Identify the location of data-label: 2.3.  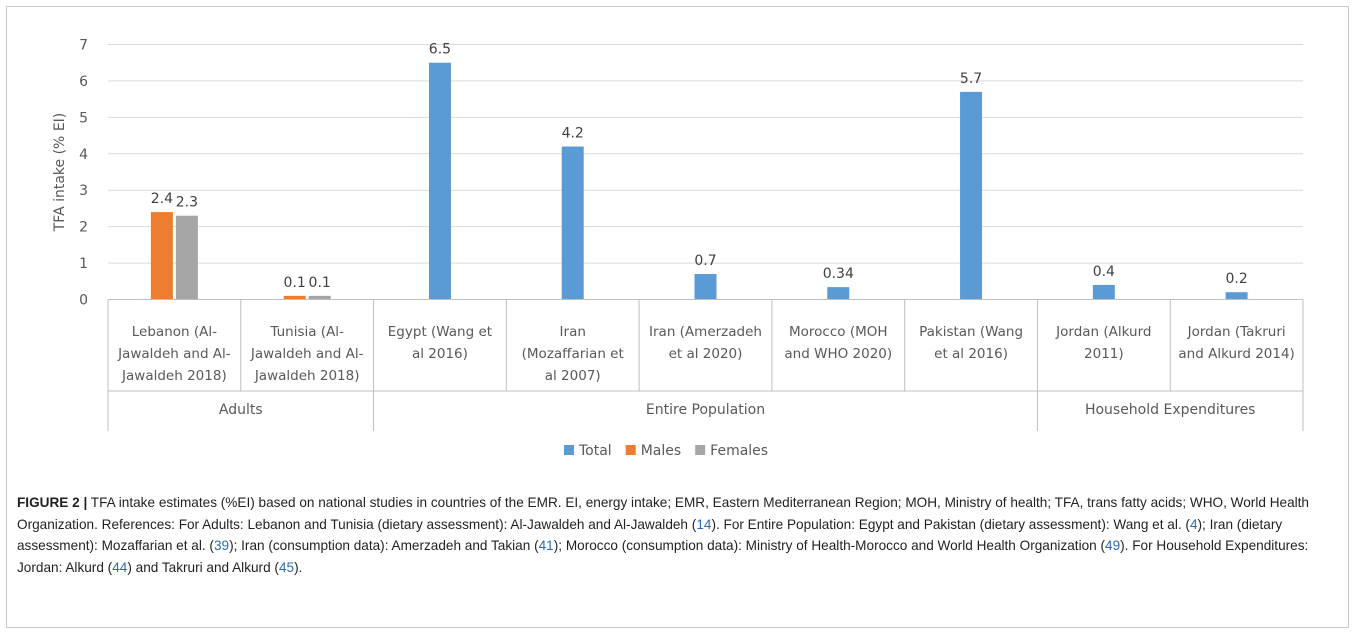
(187, 203).